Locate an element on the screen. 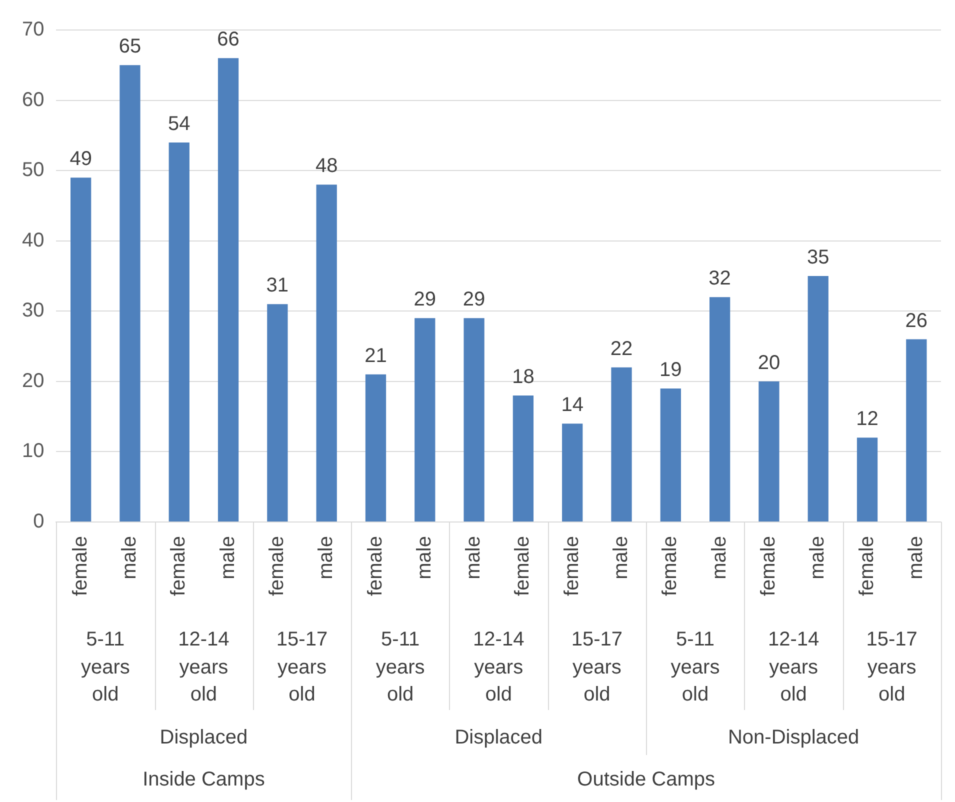 This screenshot has height=802, width=955. data-label: 35 is located at coordinates (818, 257).